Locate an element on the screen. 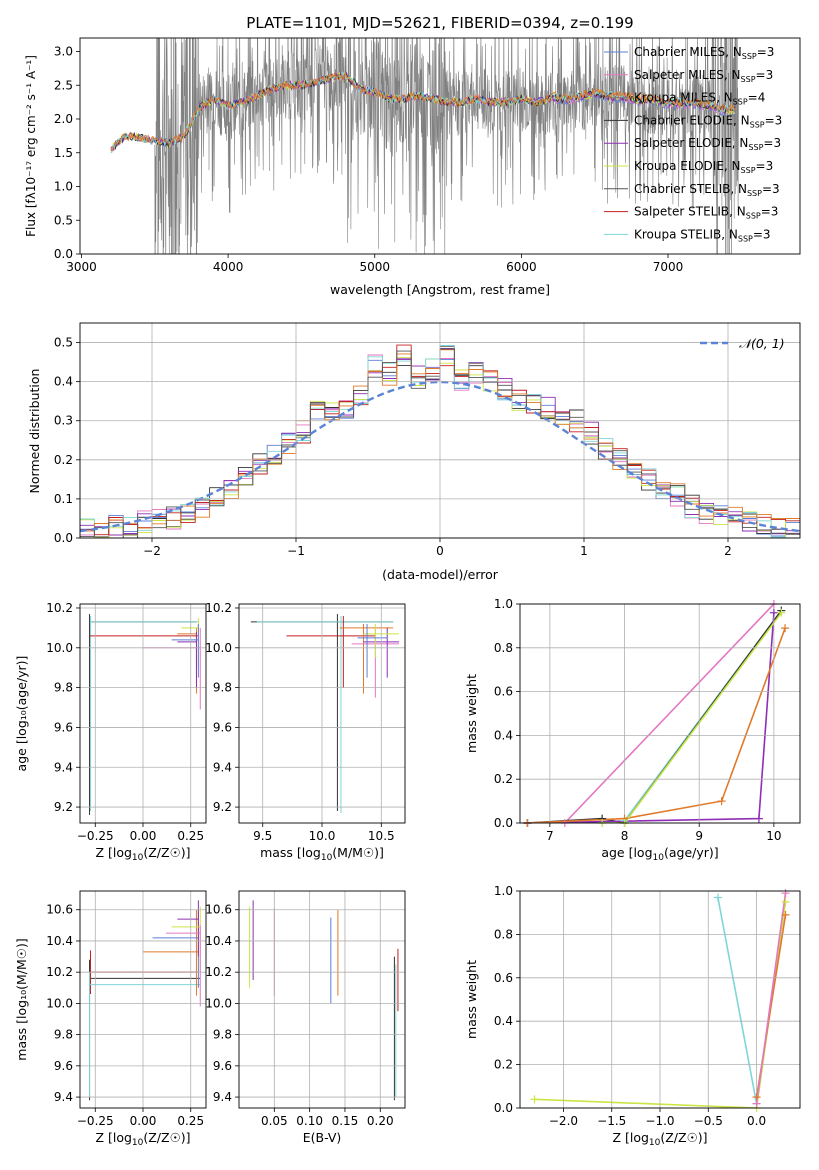  y-tick-label: 0.6 is located at coordinates (503, 692).